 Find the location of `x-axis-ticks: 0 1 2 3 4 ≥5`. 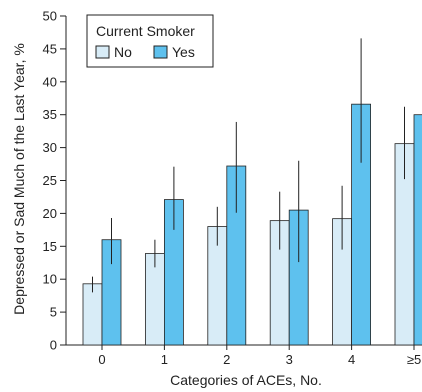

x-axis-ticks: 0 1 2 3 4 ≥5 is located at coordinates (259, 356).